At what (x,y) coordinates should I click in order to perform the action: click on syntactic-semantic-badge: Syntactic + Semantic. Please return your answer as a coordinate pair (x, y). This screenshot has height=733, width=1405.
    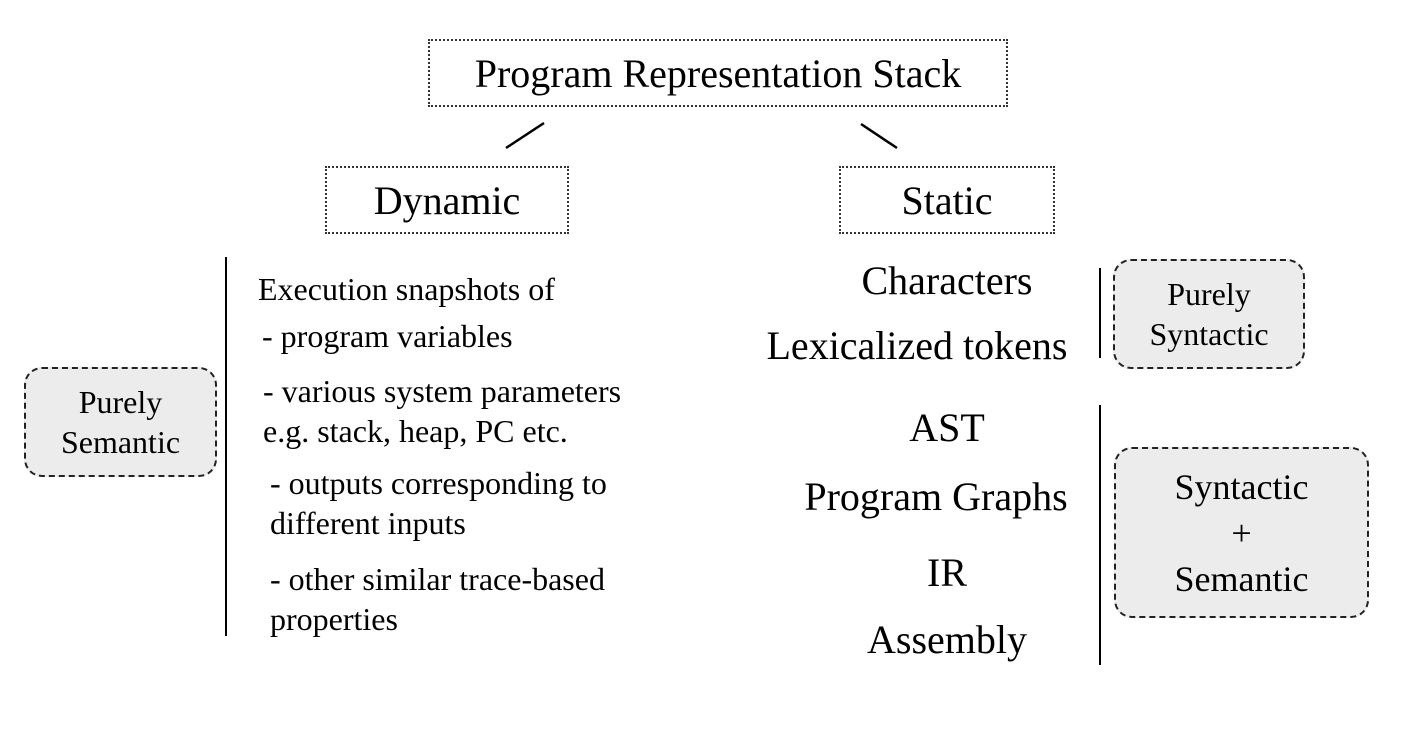
    Looking at the image, I should click on (1241, 532).